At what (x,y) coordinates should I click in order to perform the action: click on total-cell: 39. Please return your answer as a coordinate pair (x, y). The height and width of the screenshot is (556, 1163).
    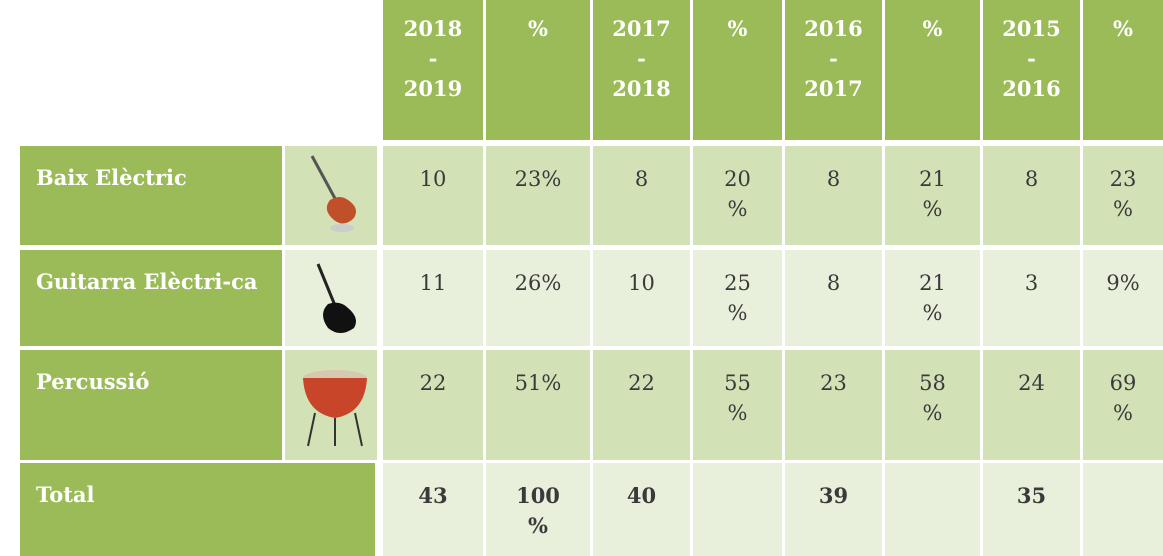
    Looking at the image, I should click on (833, 509).